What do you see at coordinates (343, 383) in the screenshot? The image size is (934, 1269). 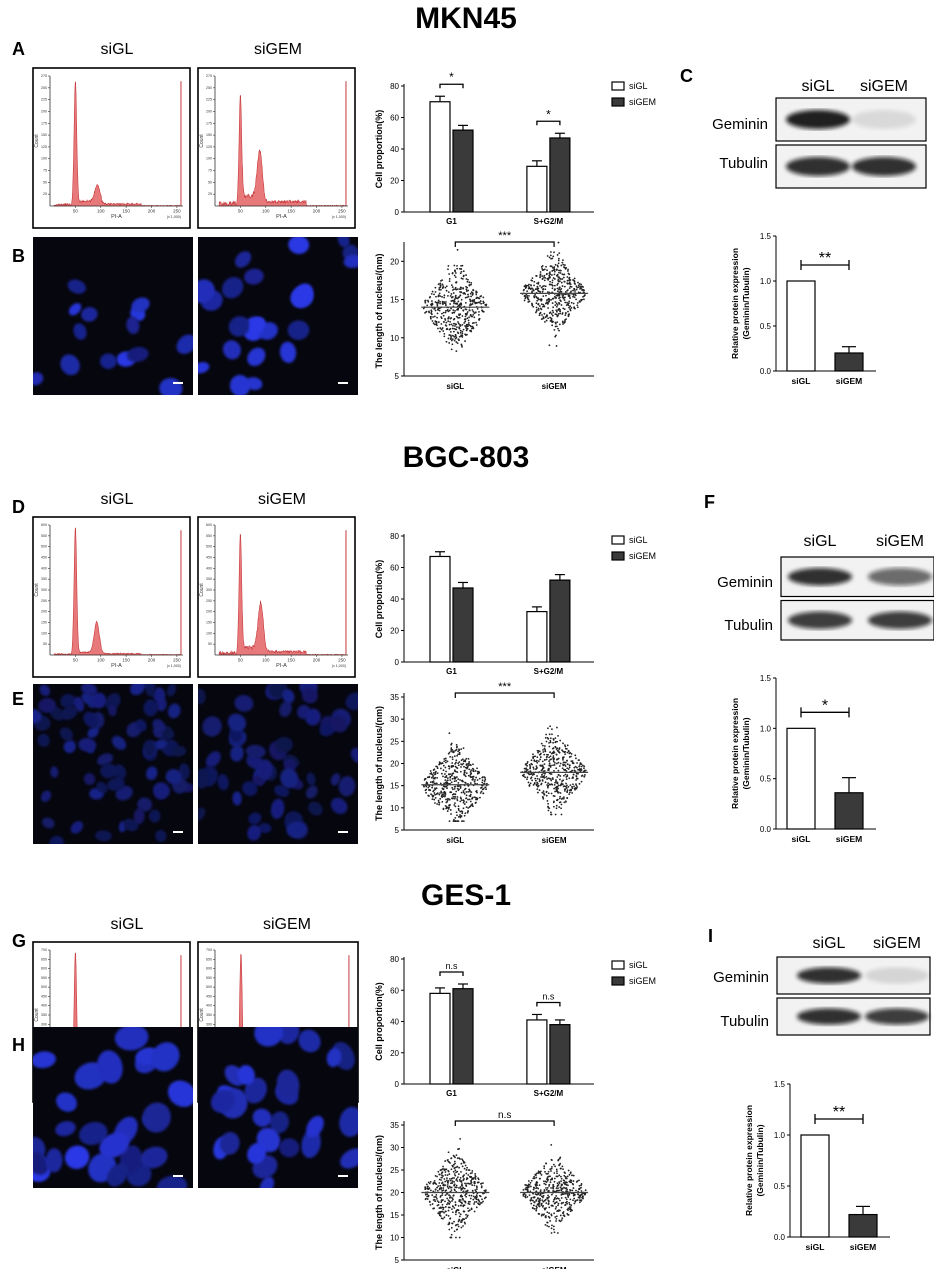 I see `scale-bar` at bounding box center [343, 383].